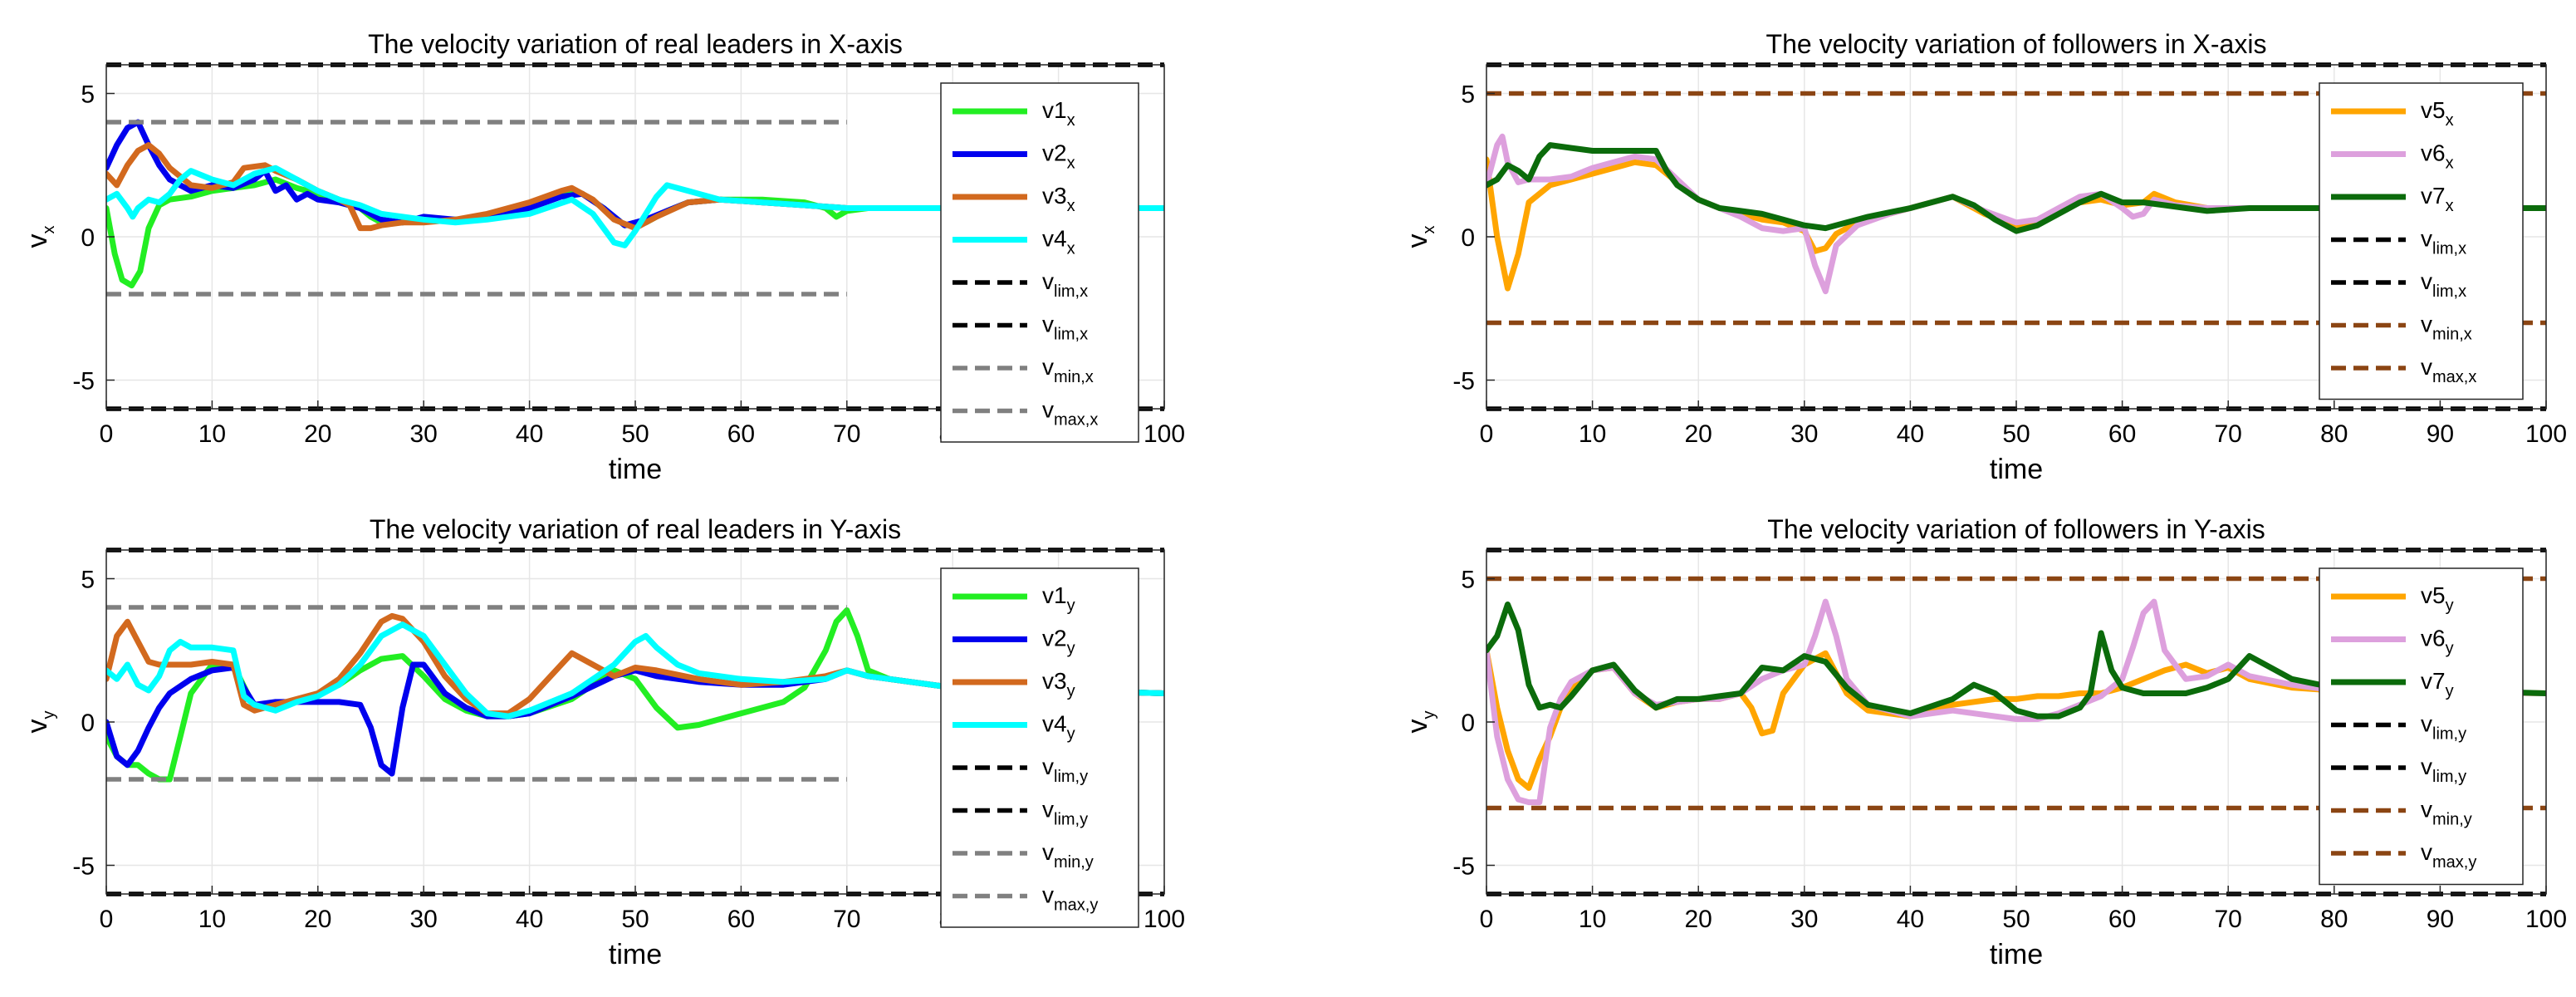  What do you see at coordinates (1059, 199) in the screenshot?
I see `legend-label-v3_x: v3x` at bounding box center [1059, 199].